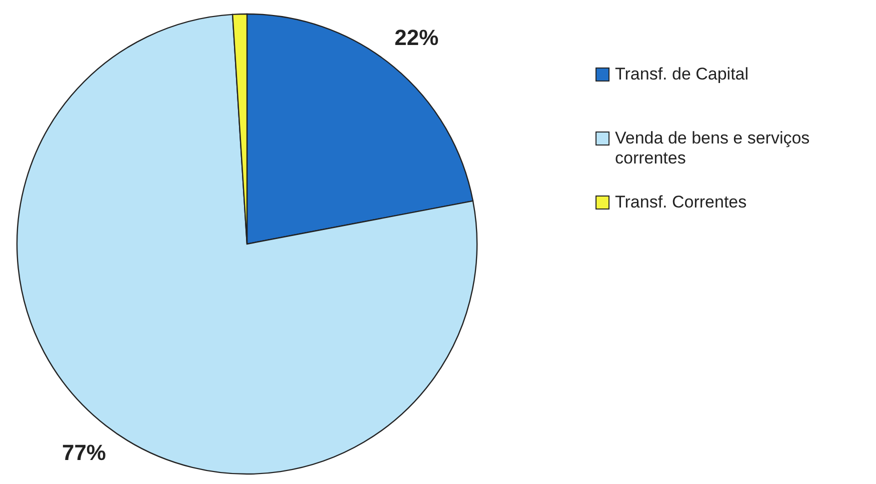 This screenshot has height=484, width=876. I want to click on legend-label: Transf. Correntes, so click(681, 202).